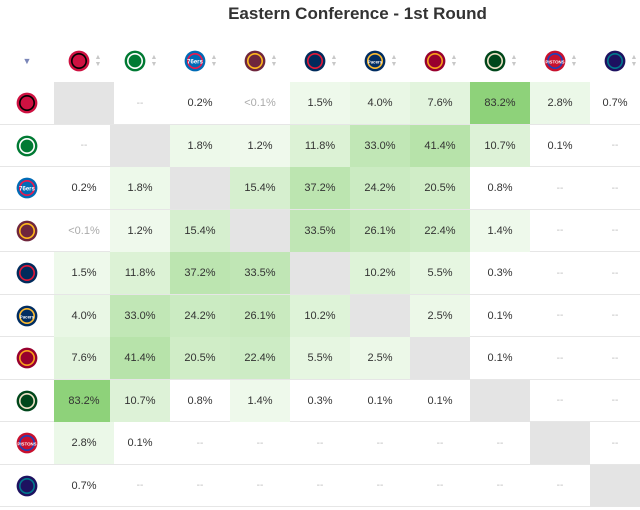 The width and height of the screenshot is (640, 510). Describe the element at coordinates (26, 443) in the screenshot. I see `team-logo-text: PISTONS` at that location.